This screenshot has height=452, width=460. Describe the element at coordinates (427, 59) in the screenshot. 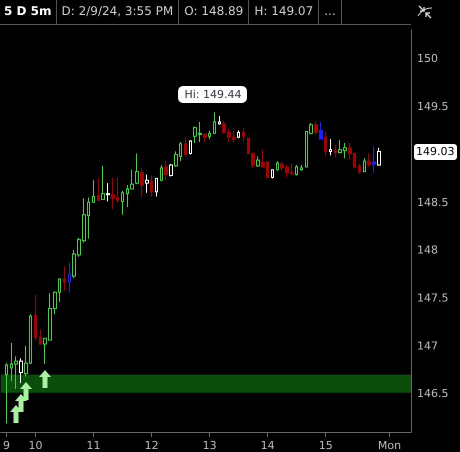

I see `y-tick-label: 150` at that location.